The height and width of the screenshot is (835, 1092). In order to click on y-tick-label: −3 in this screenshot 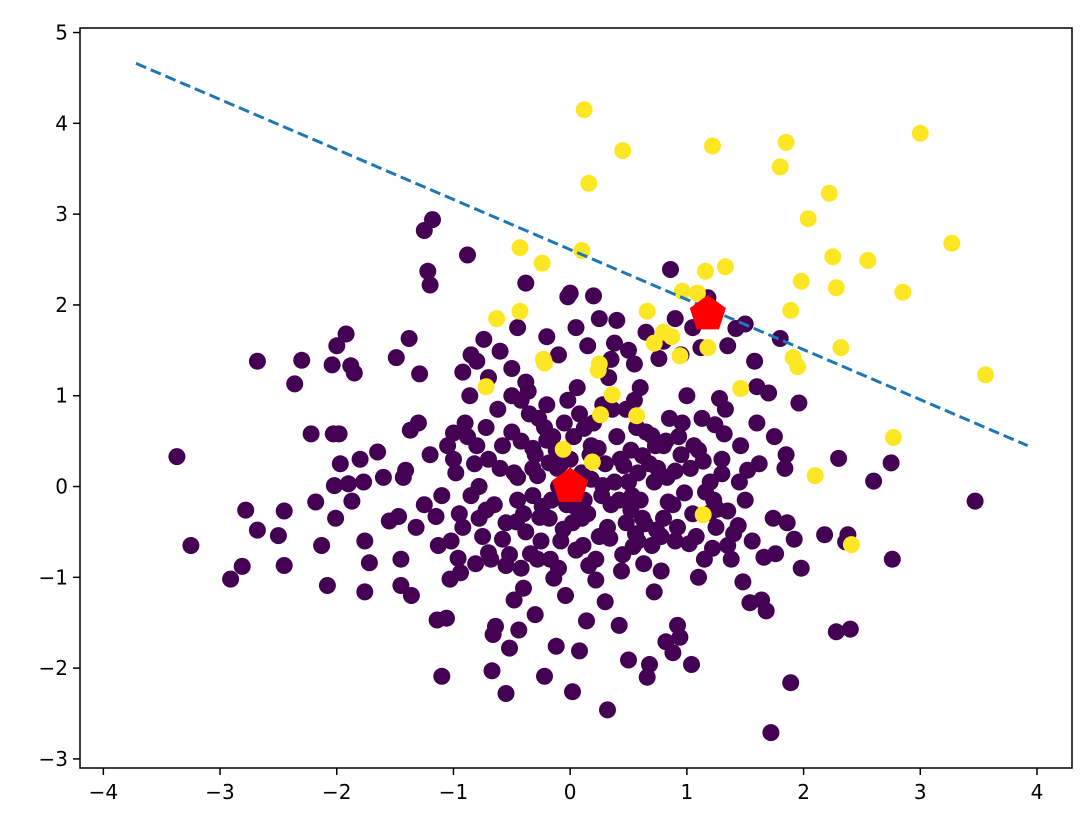, I will do `click(53, 759)`.